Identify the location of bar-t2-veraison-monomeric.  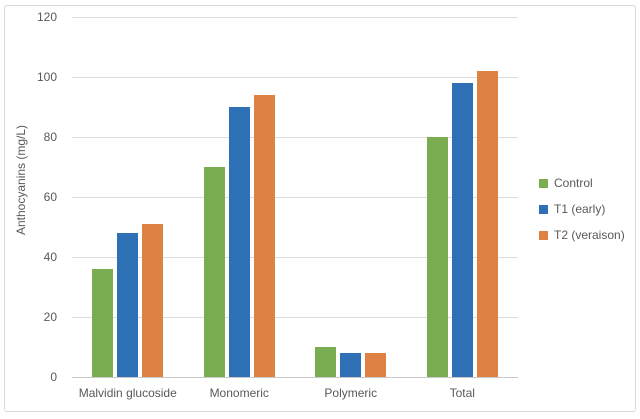
(264, 236).